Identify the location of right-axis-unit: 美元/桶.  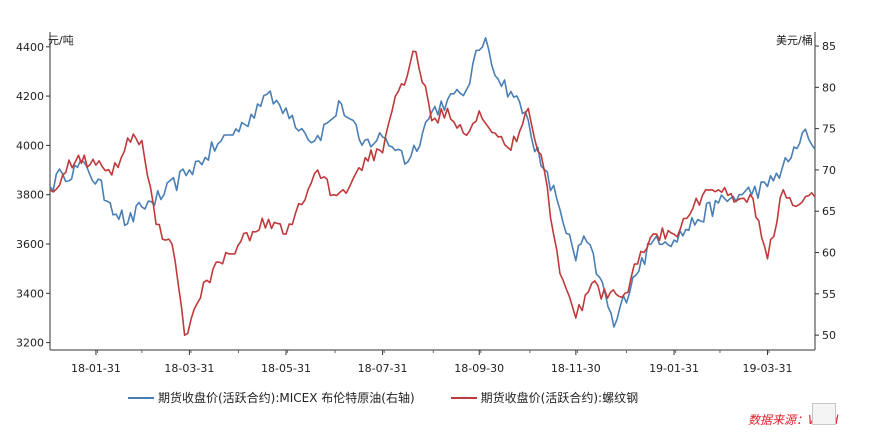
(794, 40).